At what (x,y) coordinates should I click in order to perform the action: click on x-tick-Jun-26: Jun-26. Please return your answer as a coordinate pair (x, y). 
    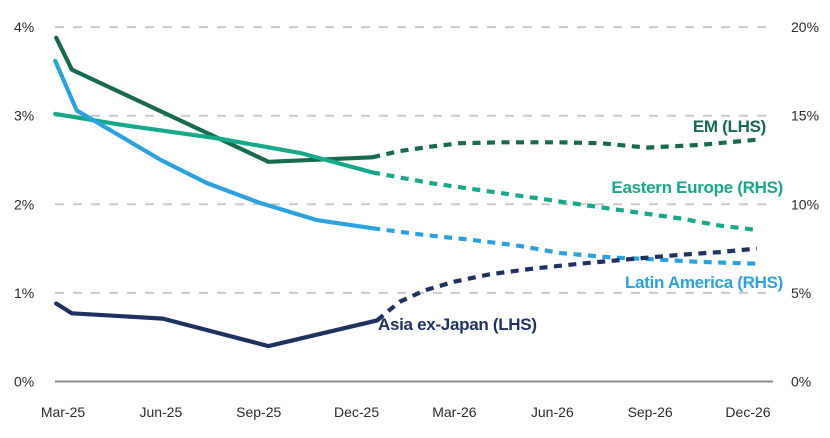
    Looking at the image, I should click on (552, 412).